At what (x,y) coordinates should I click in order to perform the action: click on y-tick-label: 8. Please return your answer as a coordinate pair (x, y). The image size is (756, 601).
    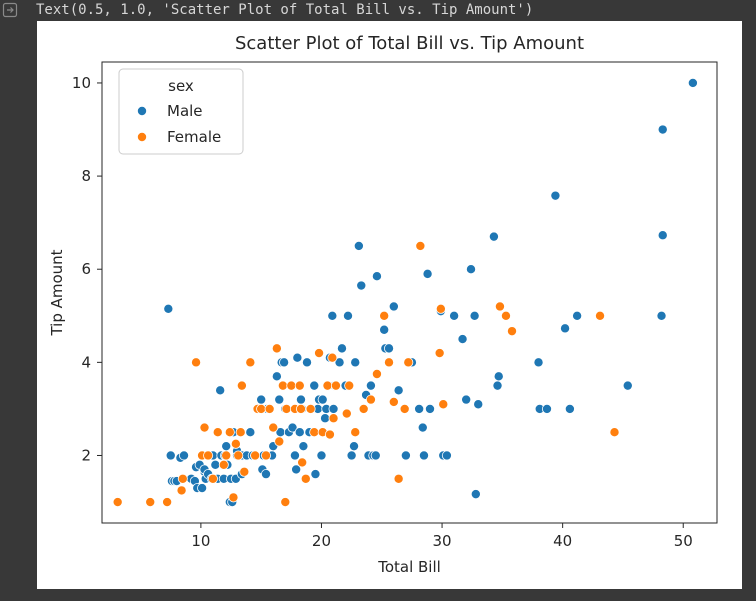
    Looking at the image, I should click on (86, 176).